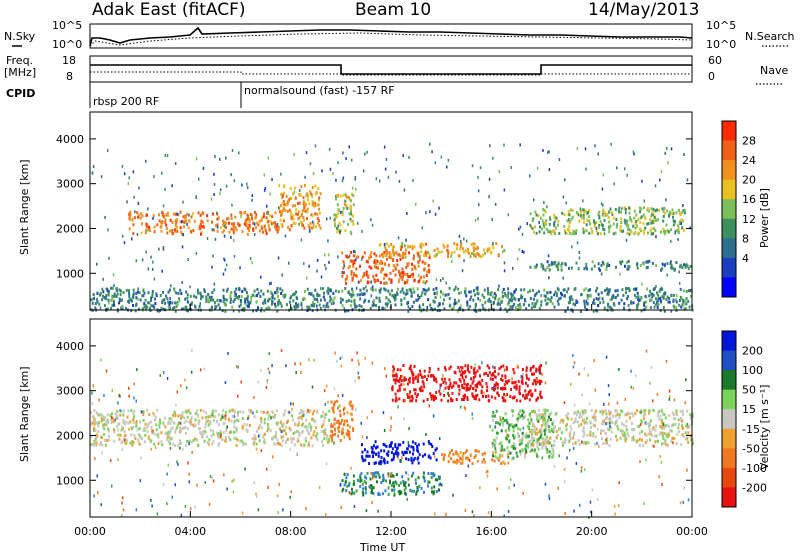 Image resolution: width=800 pixels, height=554 pixels. I want to click on freq-trace, so click(391, 69).